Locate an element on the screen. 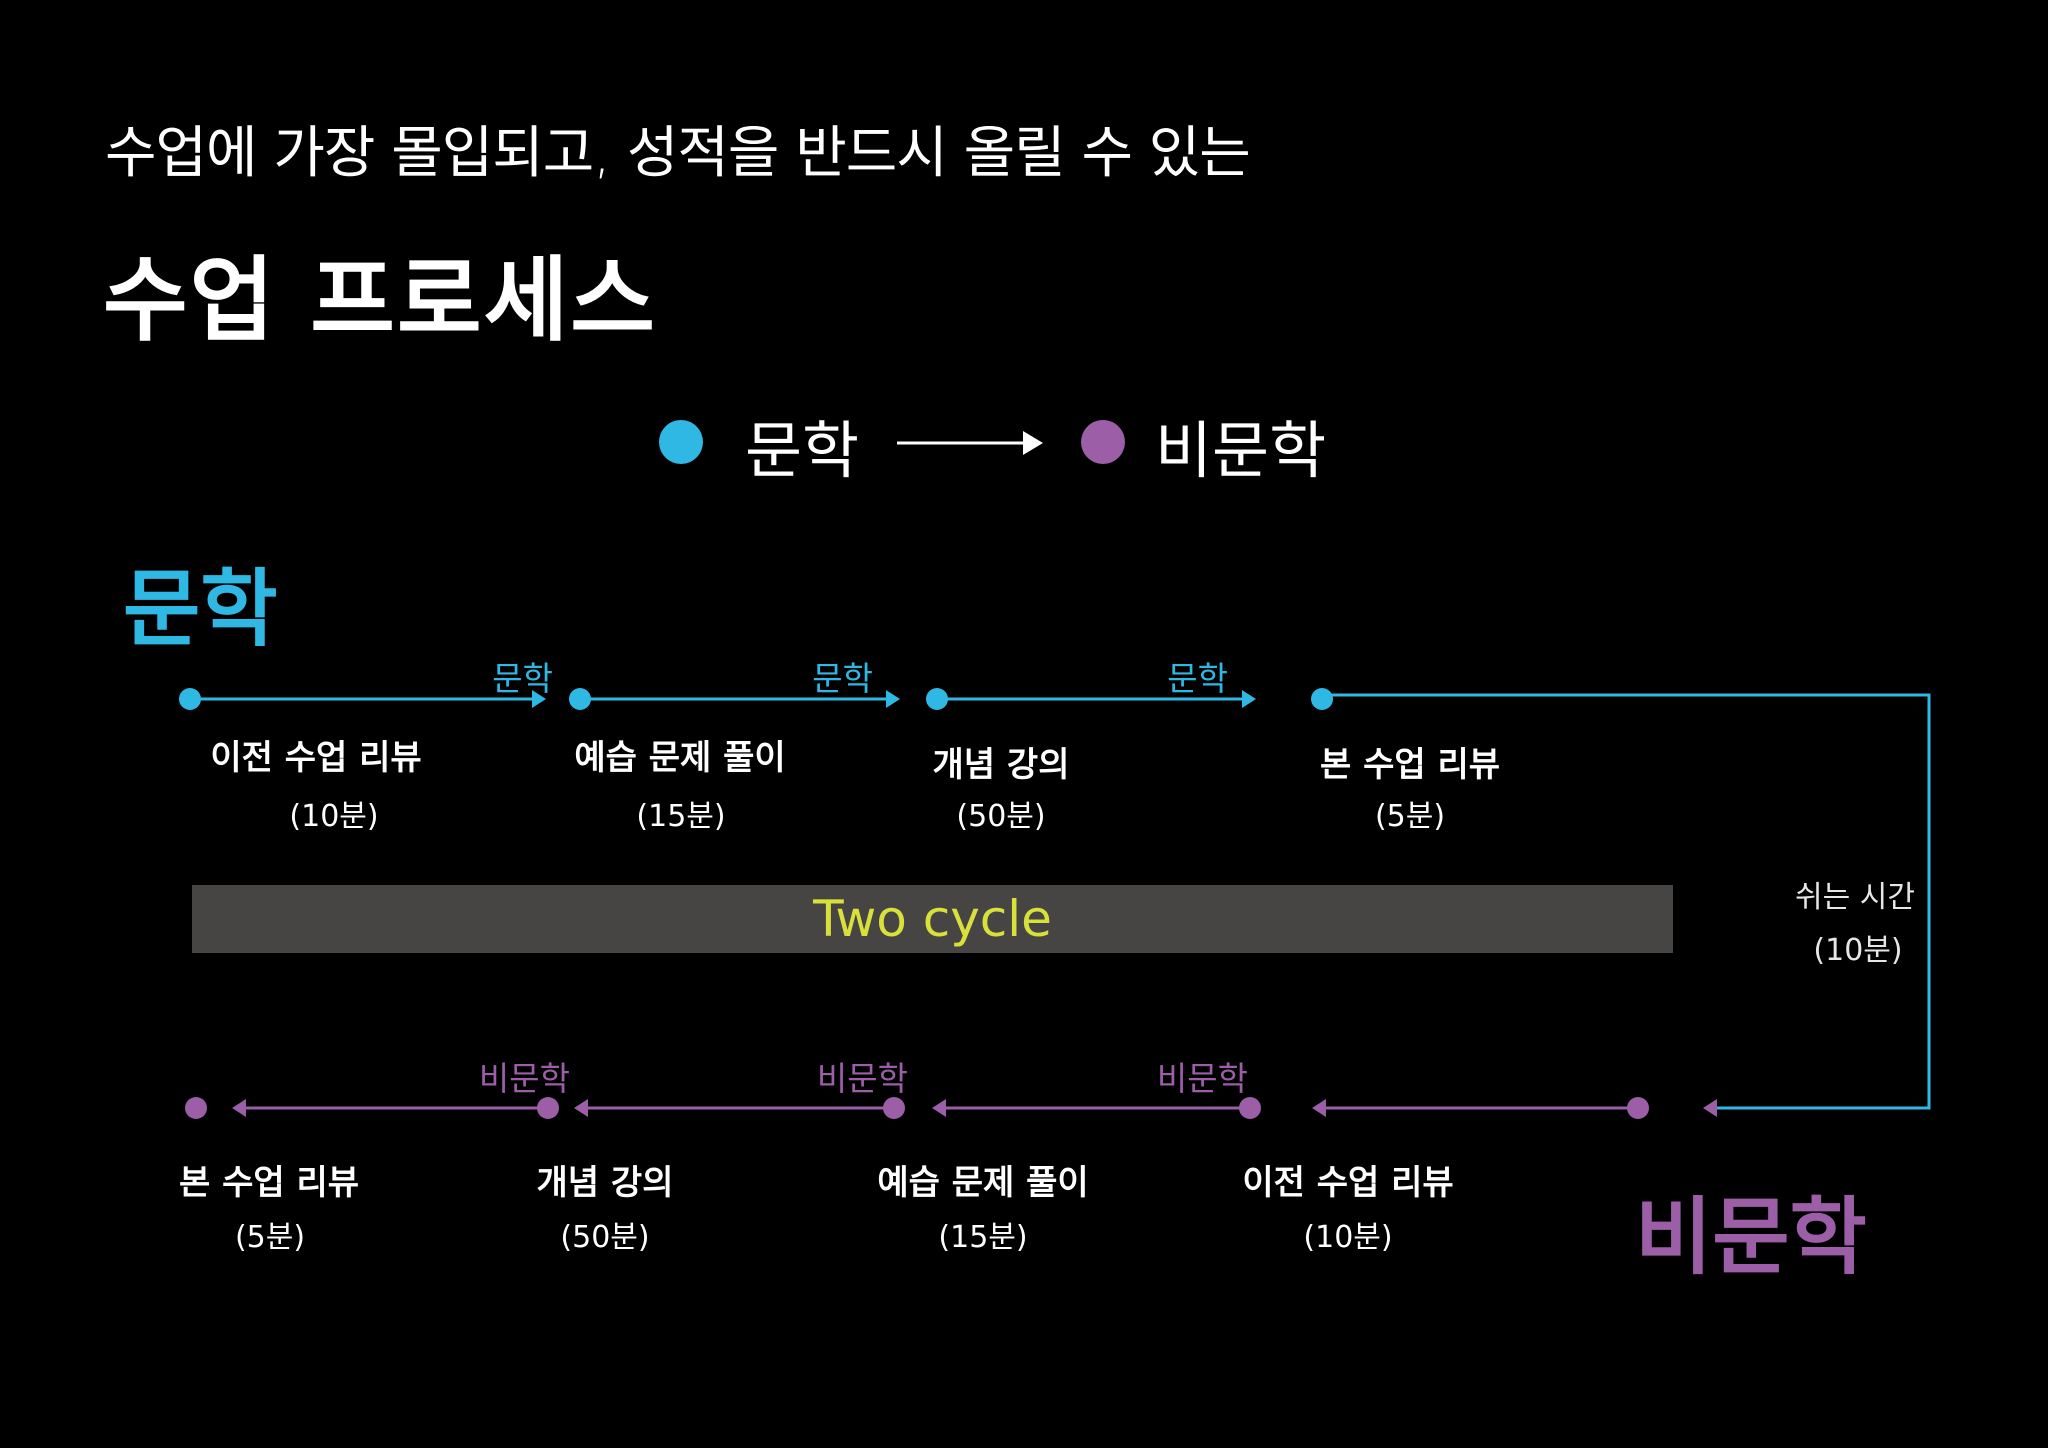 This screenshot has width=2048, height=1448. nonliterature-step-duration: (50분) is located at coordinates (605, 1237).